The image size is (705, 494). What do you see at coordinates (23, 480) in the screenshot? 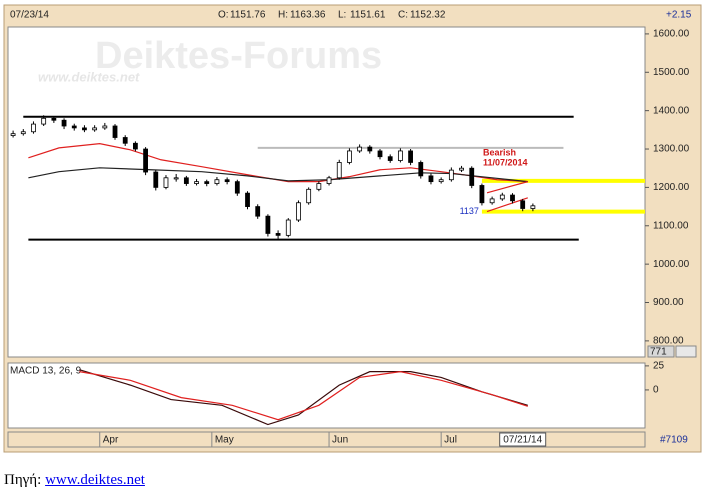
I see `footer-label: Πηγή:` at bounding box center [23, 480].